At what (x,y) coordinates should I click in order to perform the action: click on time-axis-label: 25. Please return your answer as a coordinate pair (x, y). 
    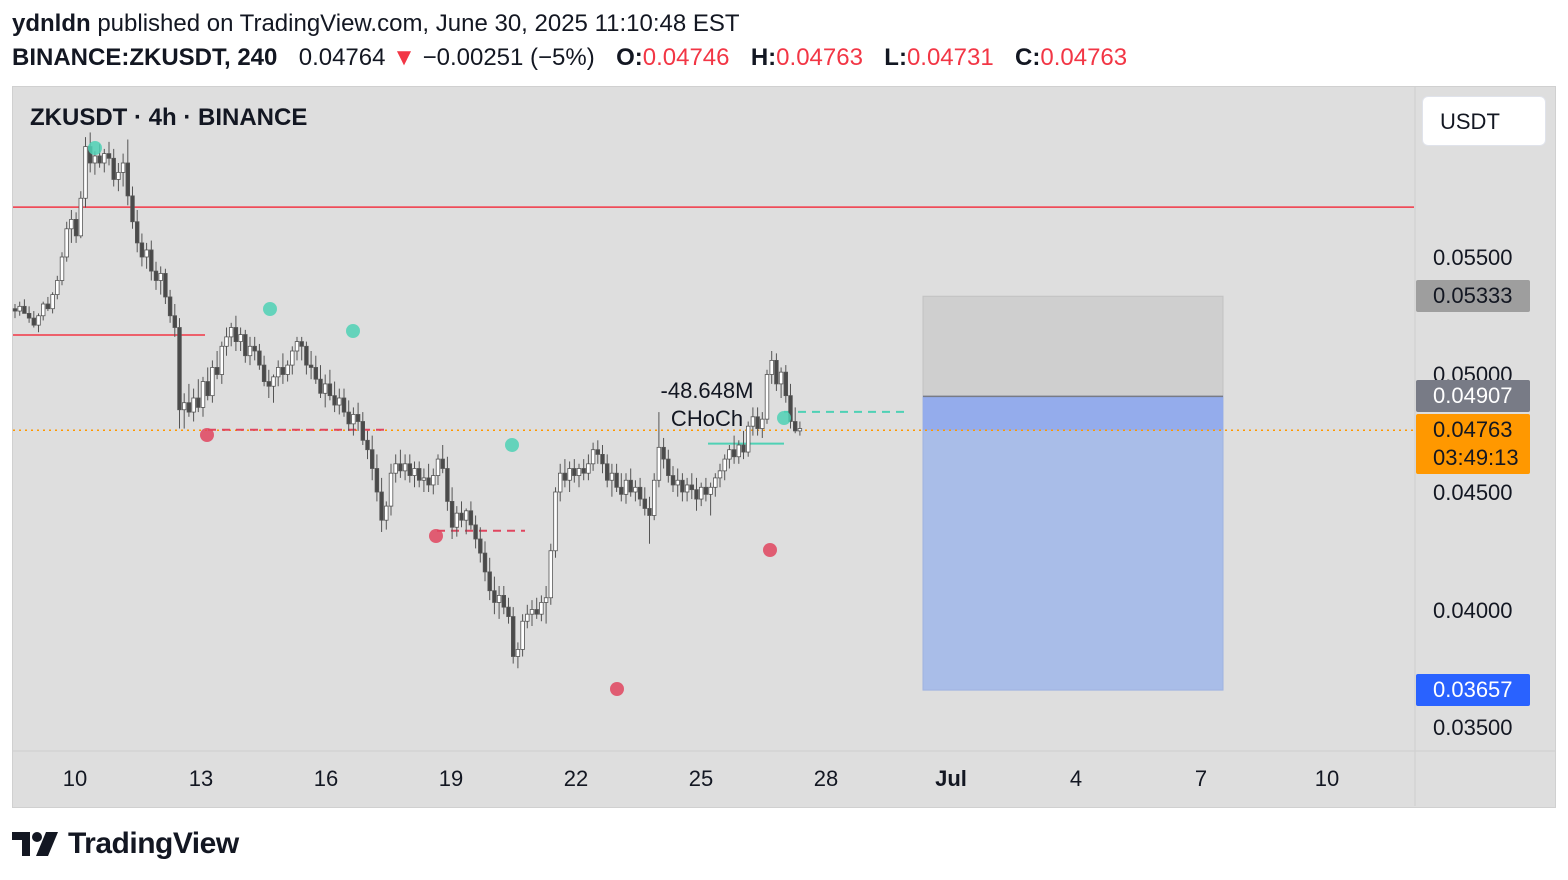
    Looking at the image, I should click on (701, 778).